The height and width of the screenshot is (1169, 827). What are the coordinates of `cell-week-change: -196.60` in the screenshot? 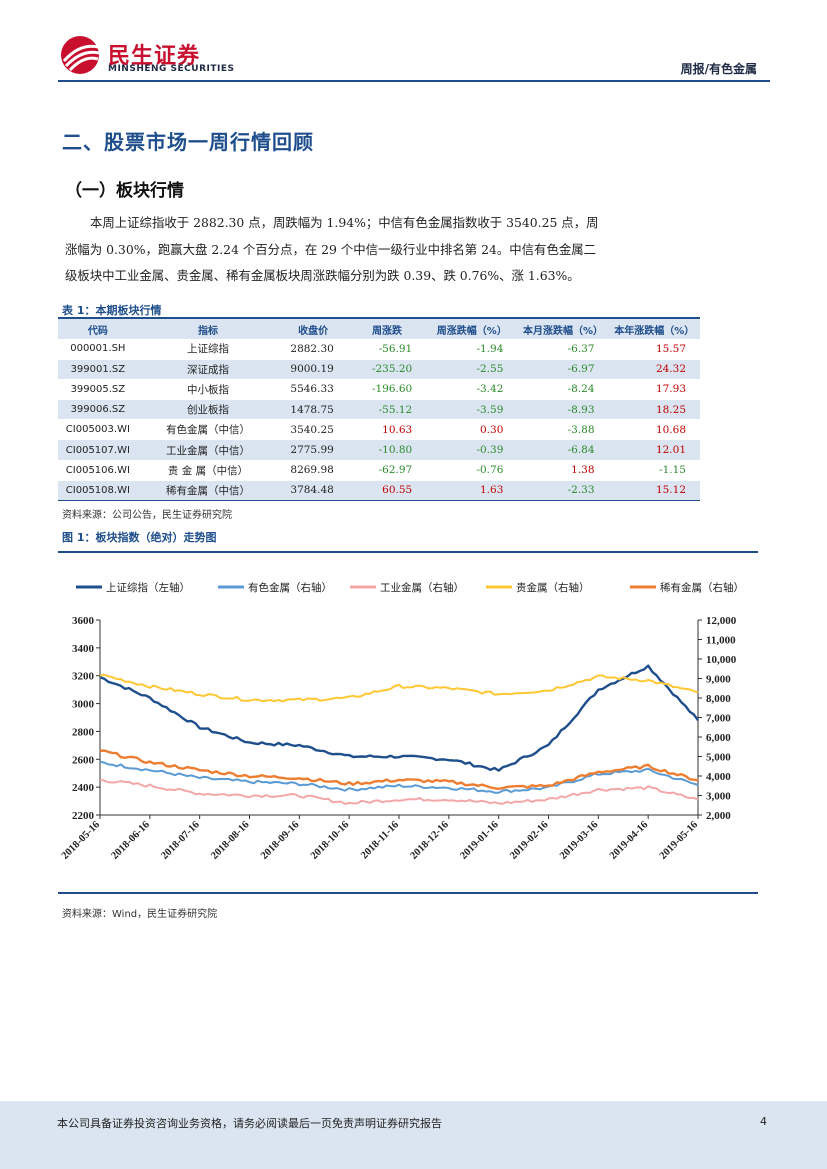 It's located at (387, 390).